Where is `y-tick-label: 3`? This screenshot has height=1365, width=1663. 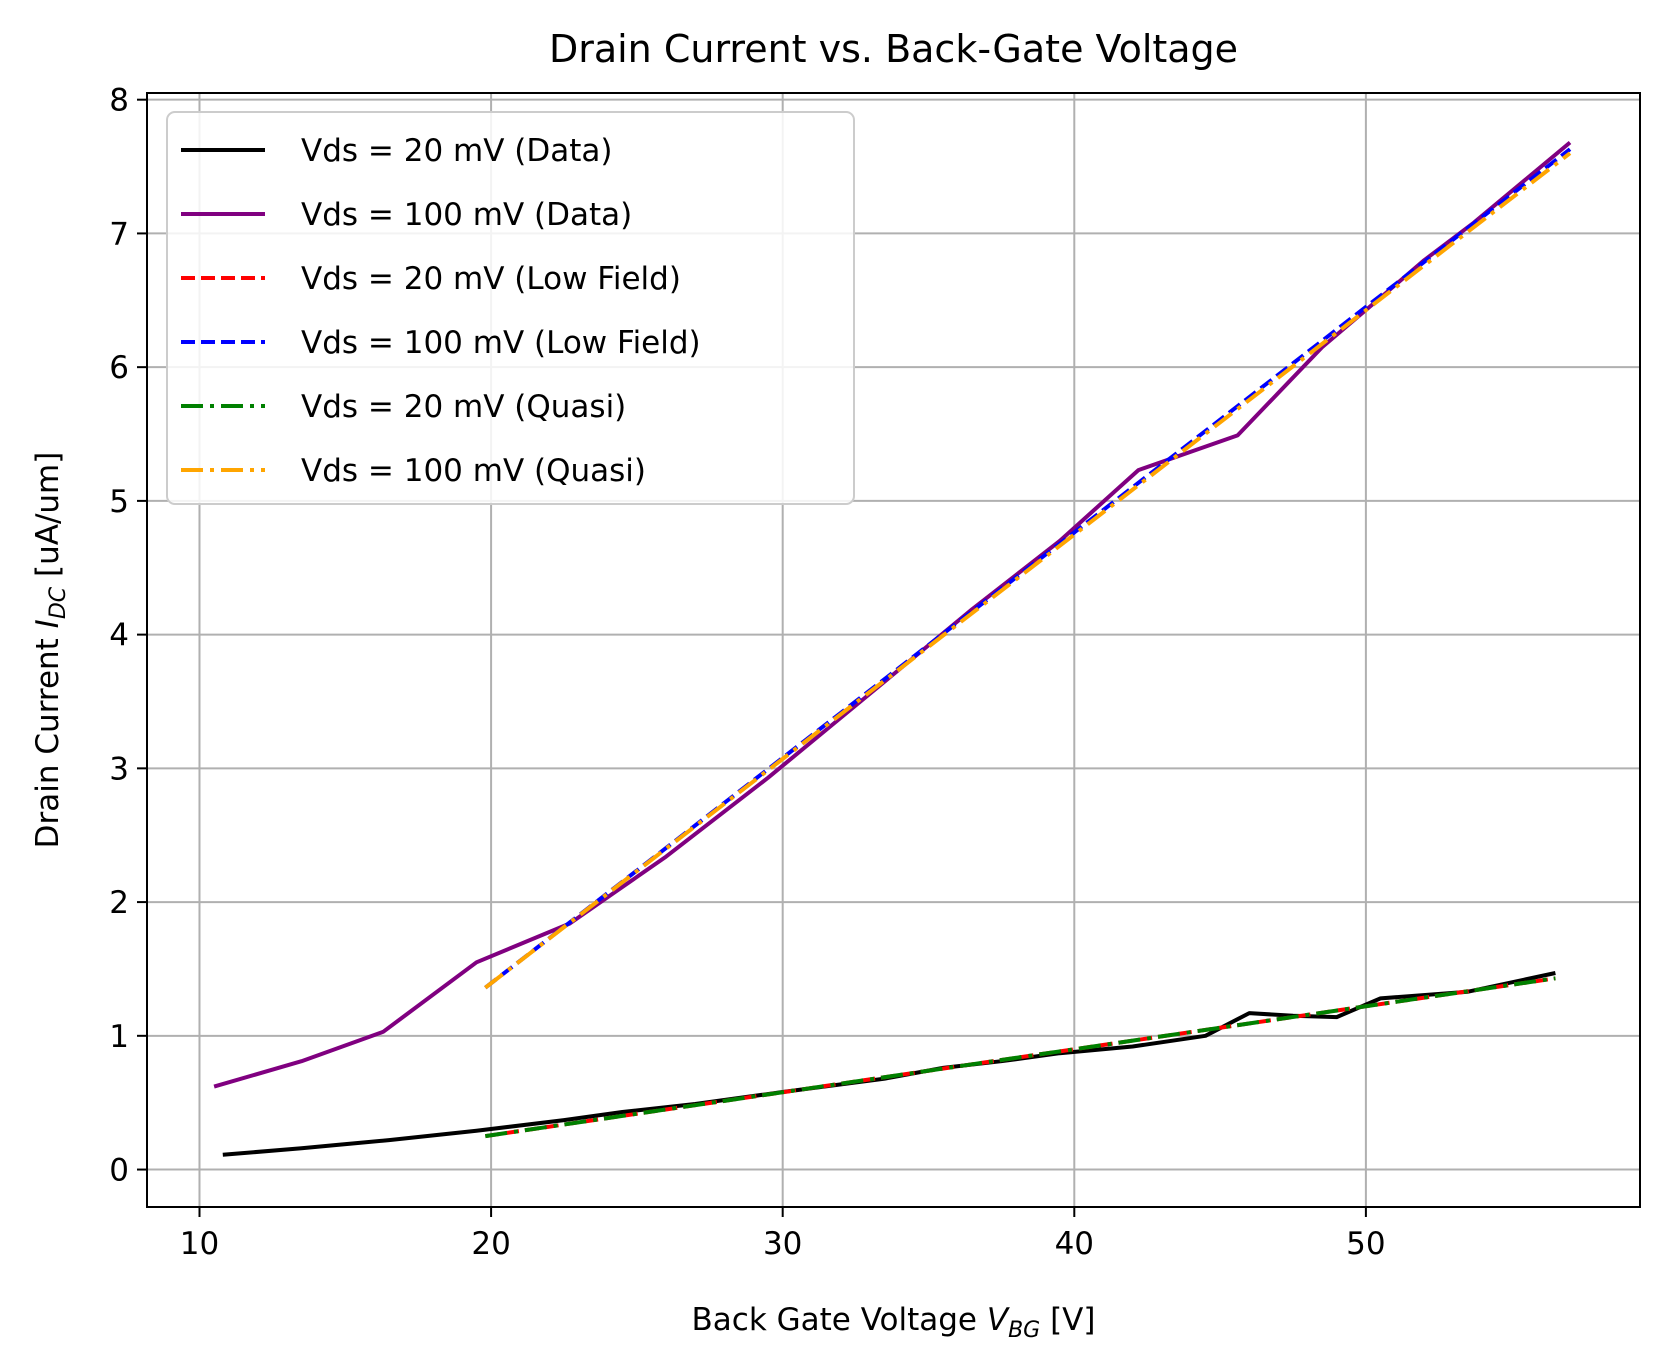
y-tick-label: 3 is located at coordinates (119, 769).